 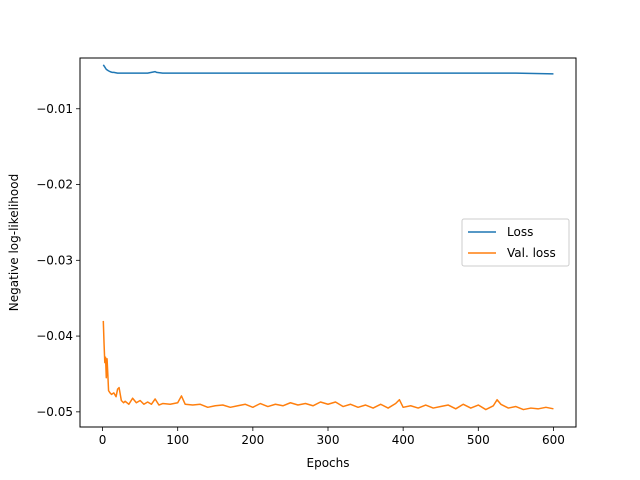 I want to click on y-tick-label: −0.02, so click(x=54, y=185).